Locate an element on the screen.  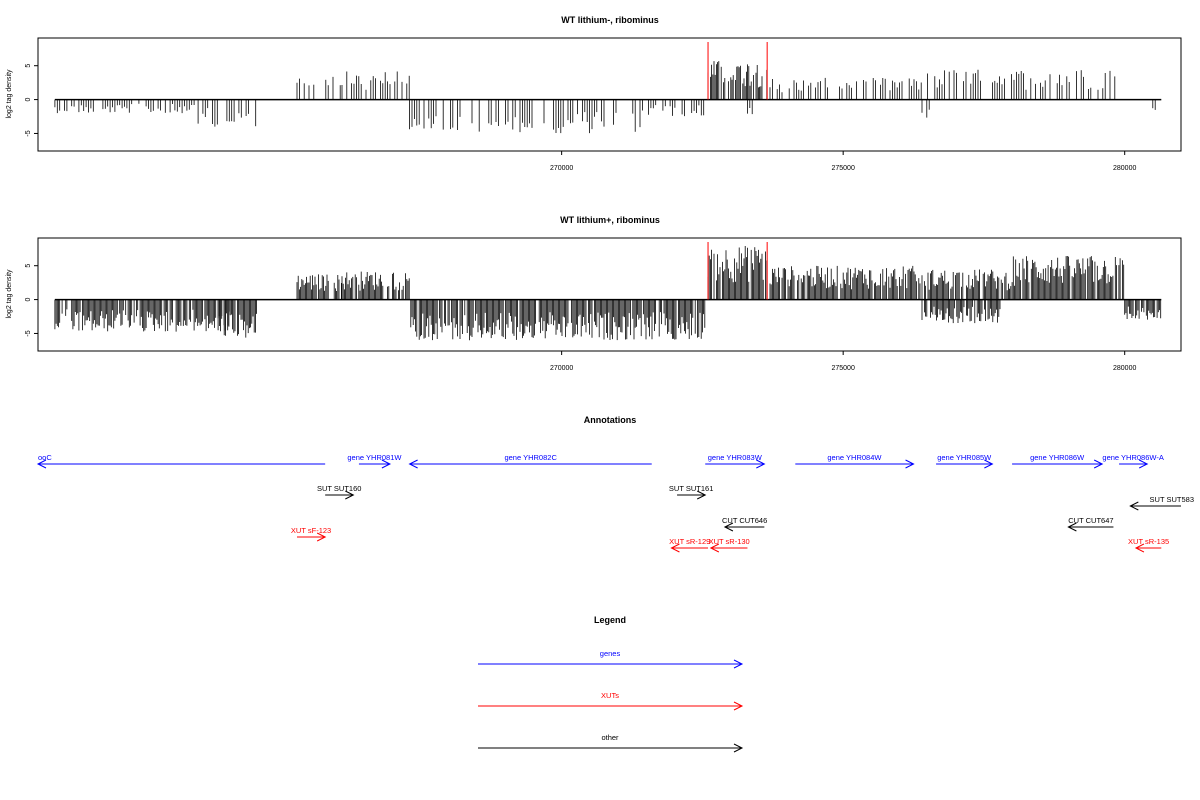
annotation-feature: XUT sR-129 is located at coordinates (689, 545).